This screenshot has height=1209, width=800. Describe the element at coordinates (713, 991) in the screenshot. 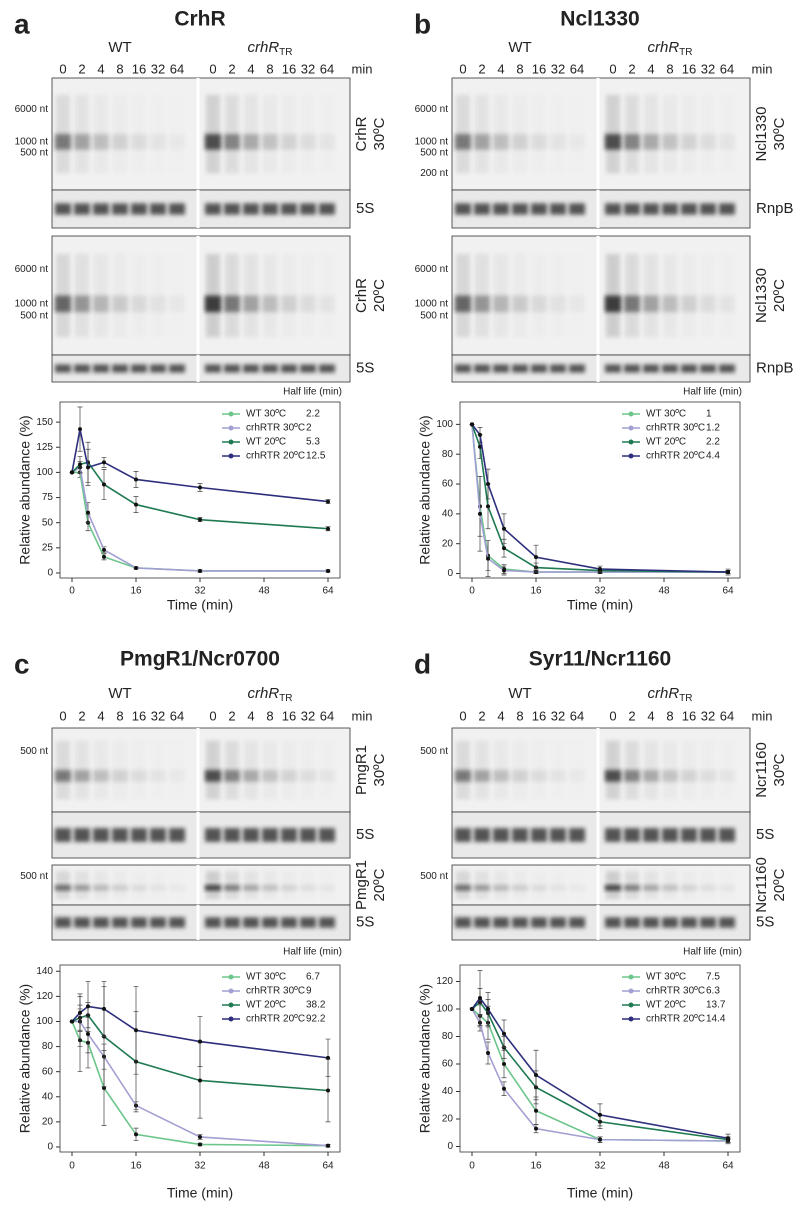

I see `half-life: 6.3` at that location.